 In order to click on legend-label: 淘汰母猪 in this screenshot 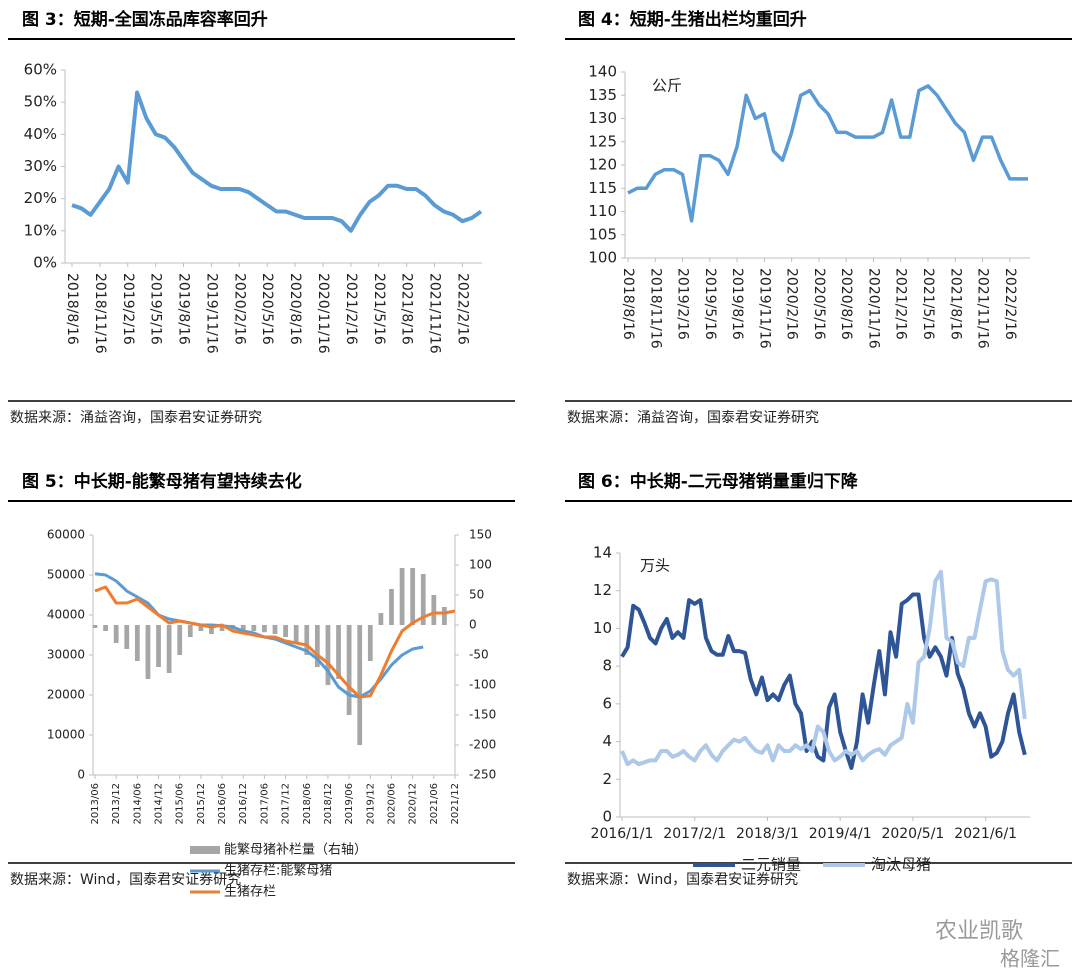, I will do `click(901, 865)`.